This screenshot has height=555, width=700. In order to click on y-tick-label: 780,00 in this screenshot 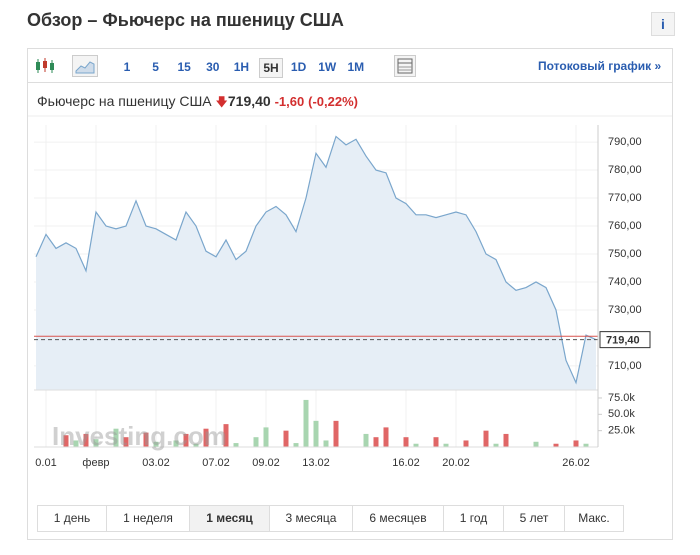, I will do `click(625, 170)`.